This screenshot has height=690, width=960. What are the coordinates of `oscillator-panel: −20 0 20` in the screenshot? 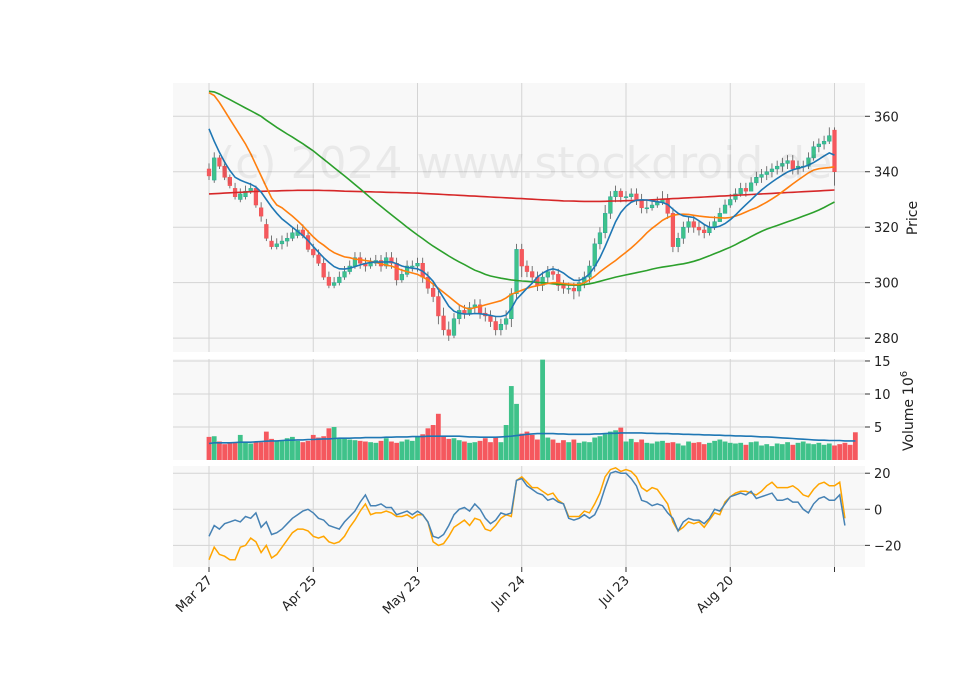 It's located at (537, 516).